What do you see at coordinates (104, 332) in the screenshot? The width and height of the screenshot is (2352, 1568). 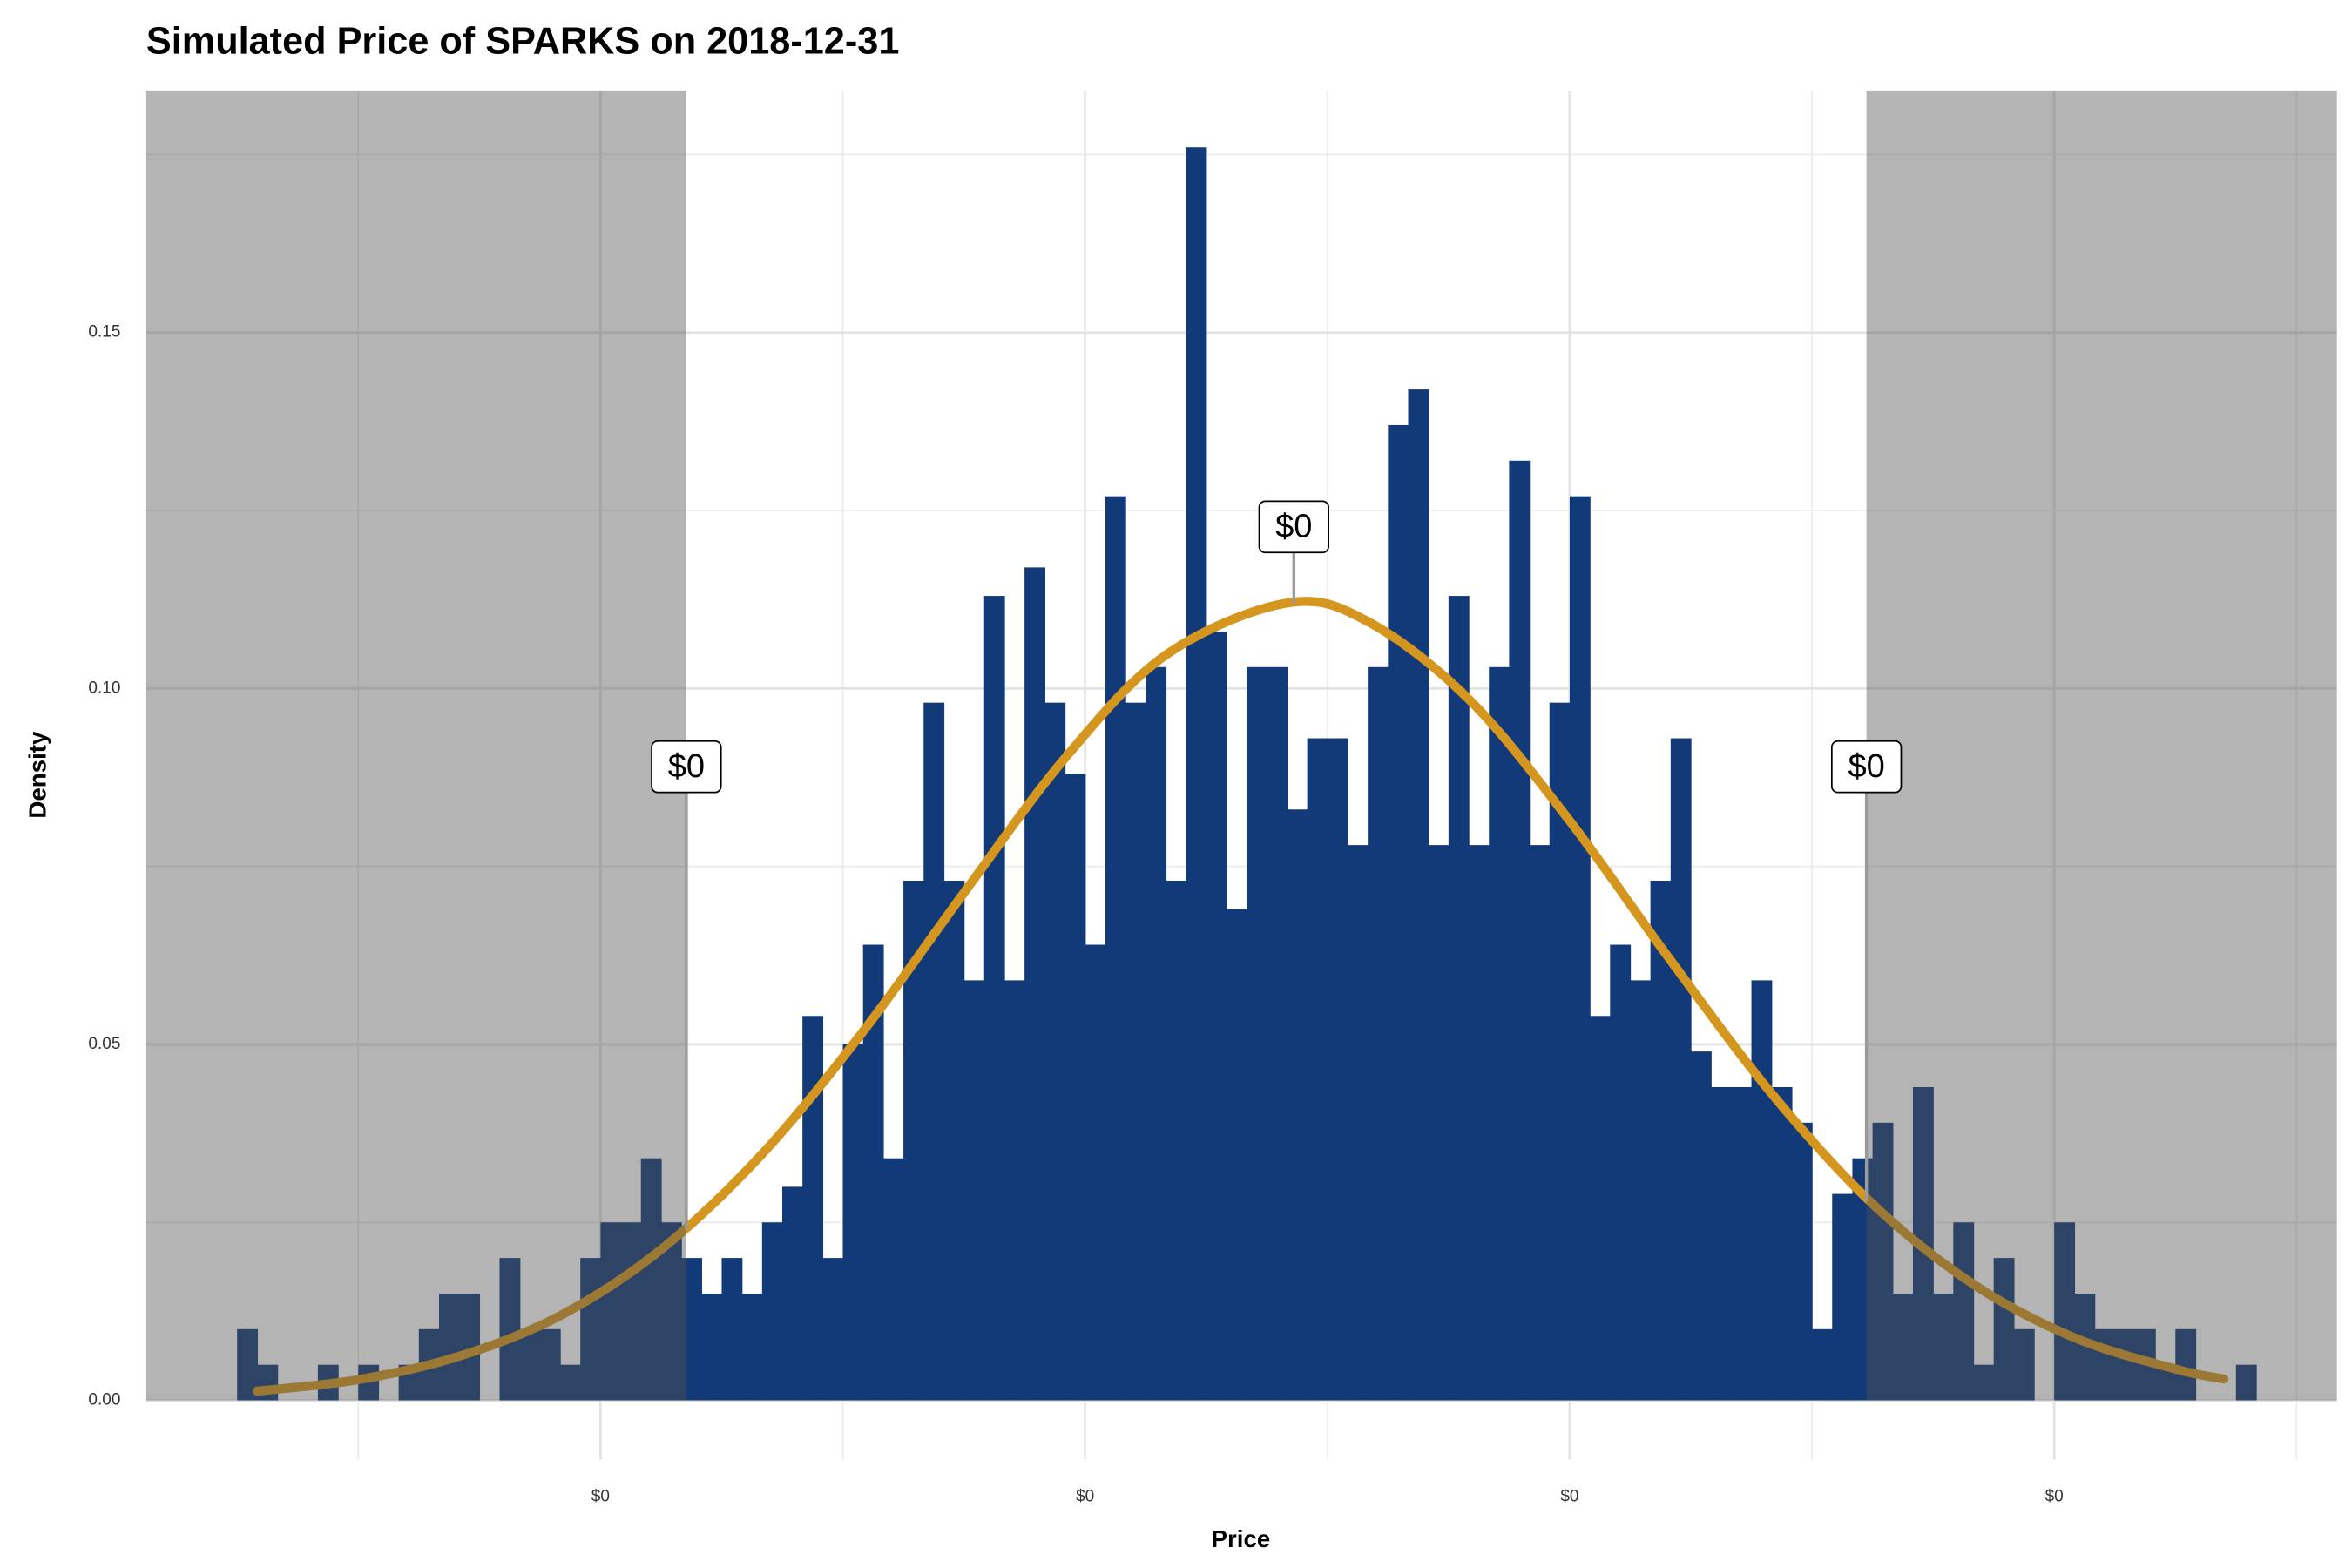 I see `y-tick-label: 0.15` at bounding box center [104, 332].